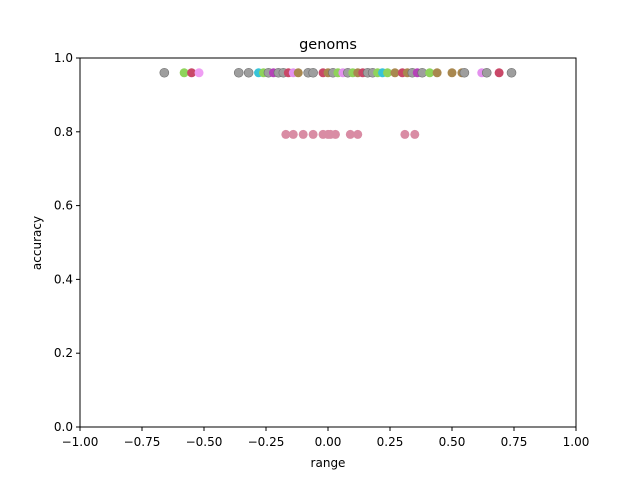  Describe the element at coordinates (328, 463) in the screenshot. I see `x-axis-label: range` at that location.